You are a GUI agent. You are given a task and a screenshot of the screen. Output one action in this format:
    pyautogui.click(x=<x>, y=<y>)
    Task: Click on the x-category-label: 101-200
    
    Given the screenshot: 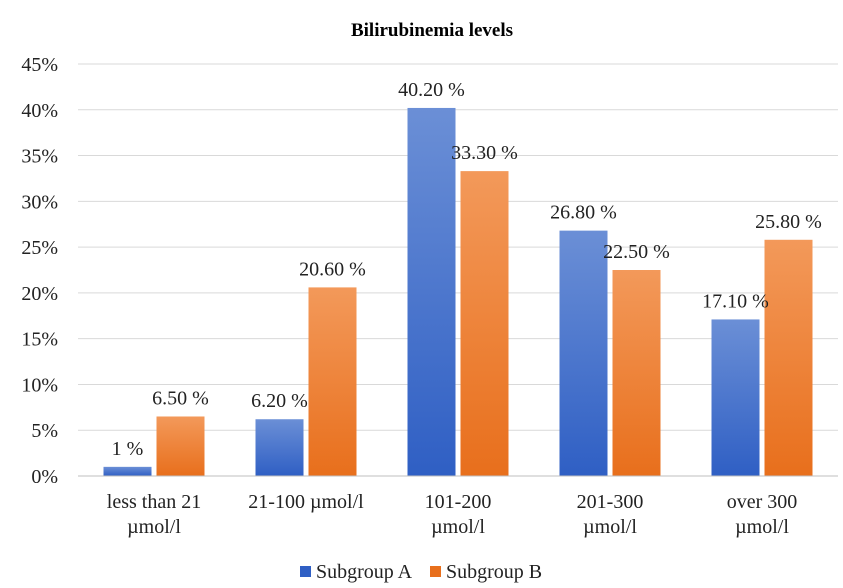 What is the action you would take?
    pyautogui.click(x=458, y=502)
    